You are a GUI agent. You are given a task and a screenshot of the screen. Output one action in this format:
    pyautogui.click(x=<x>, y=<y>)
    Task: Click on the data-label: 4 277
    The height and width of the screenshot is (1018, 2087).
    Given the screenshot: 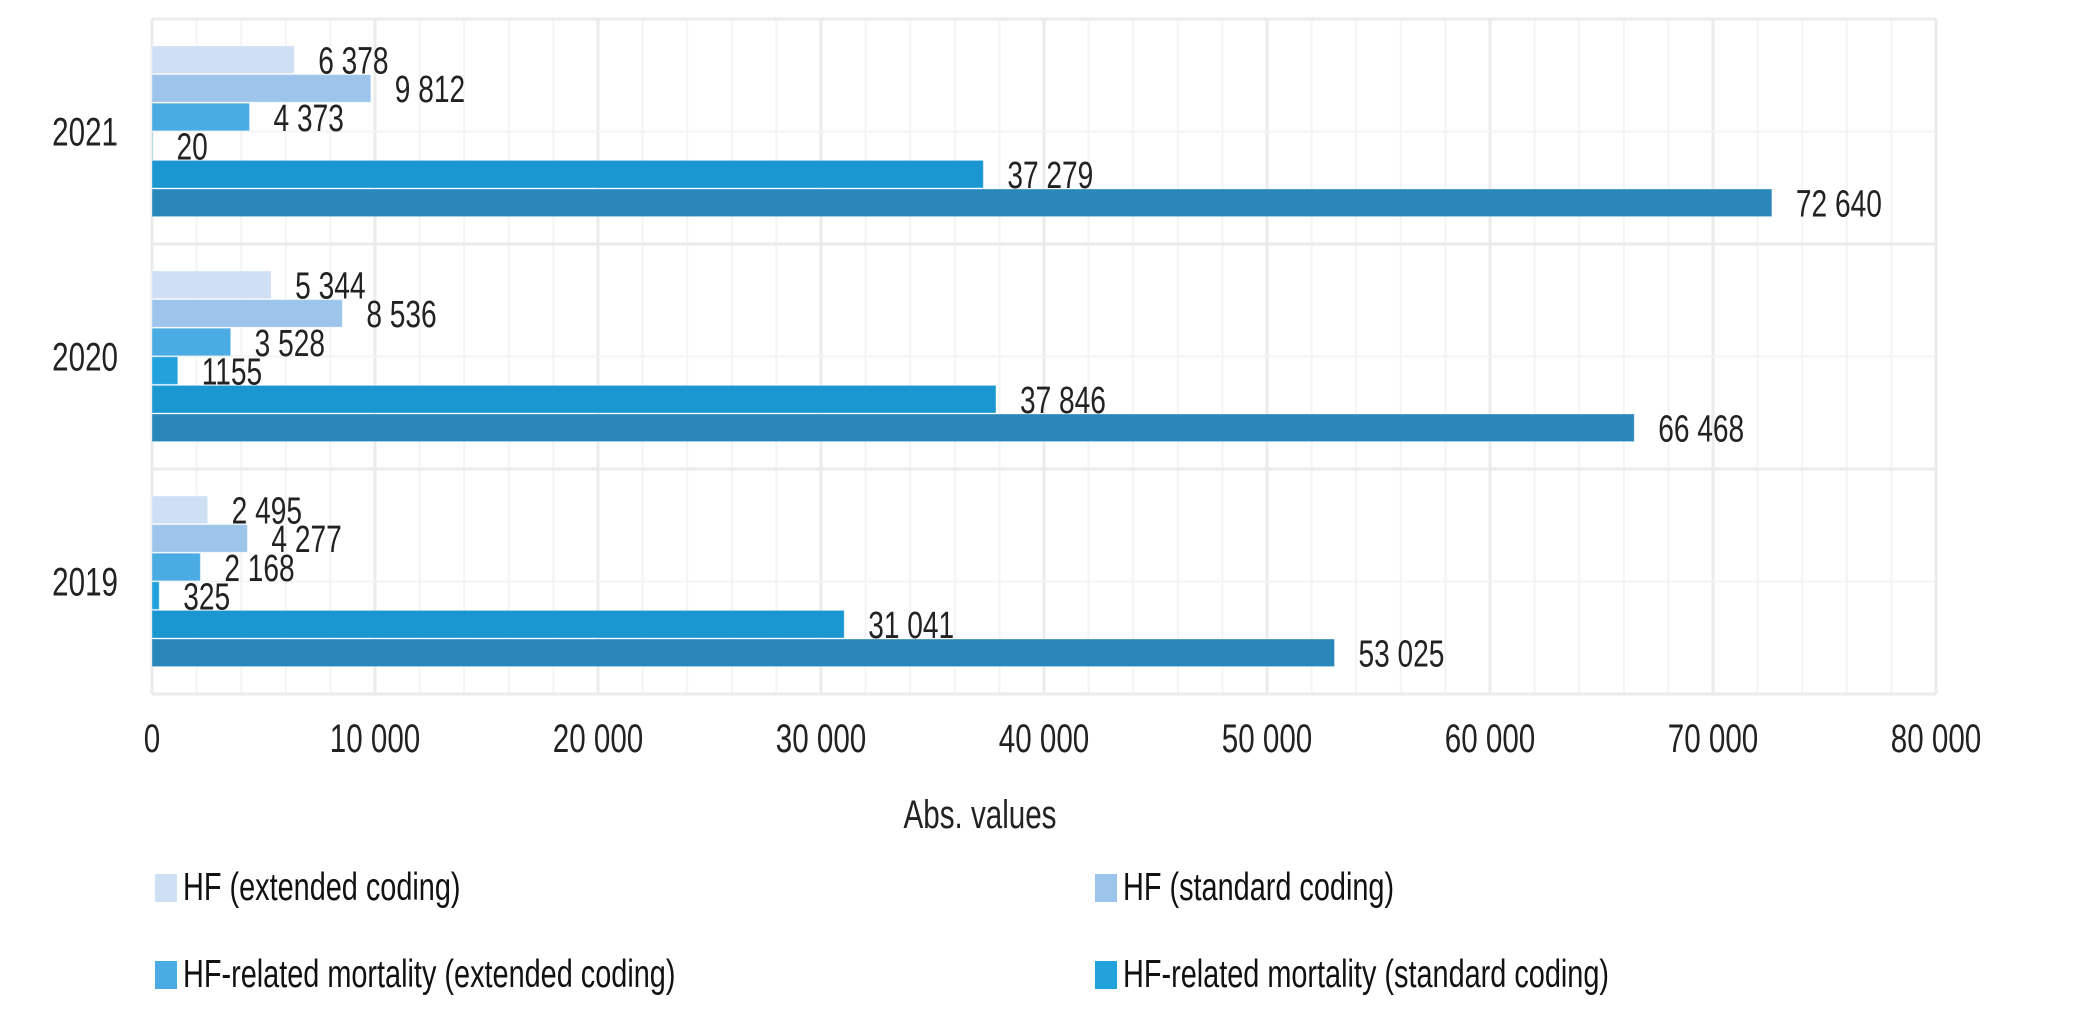 What is the action you would take?
    pyautogui.click(x=306, y=540)
    